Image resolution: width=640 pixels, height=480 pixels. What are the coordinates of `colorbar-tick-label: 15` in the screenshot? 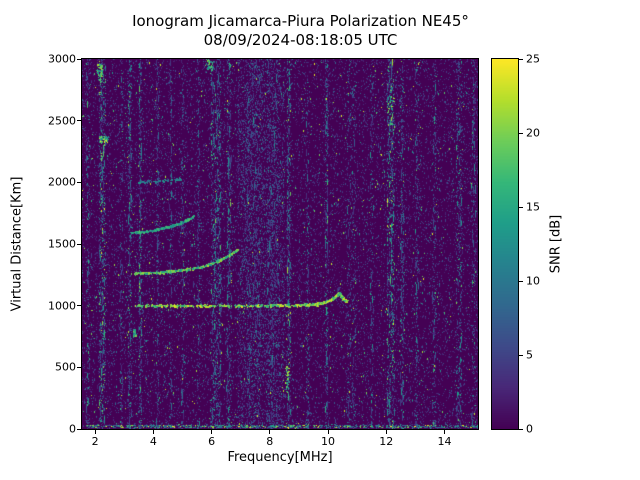 It's located at (533, 207).